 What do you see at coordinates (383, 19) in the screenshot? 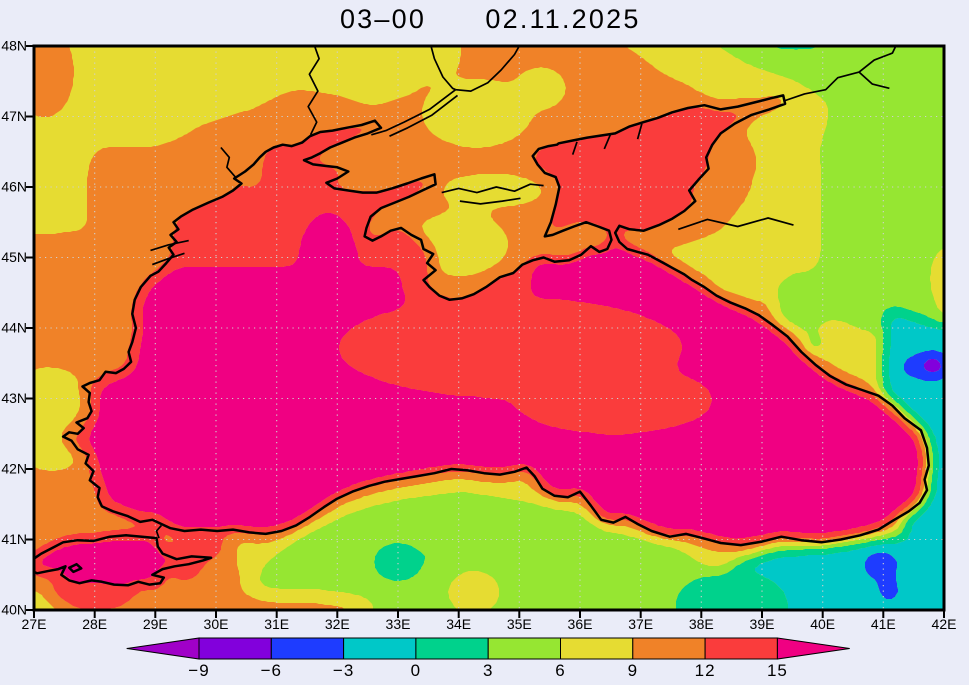
I see `svg-text: 03–00` at bounding box center [383, 19].